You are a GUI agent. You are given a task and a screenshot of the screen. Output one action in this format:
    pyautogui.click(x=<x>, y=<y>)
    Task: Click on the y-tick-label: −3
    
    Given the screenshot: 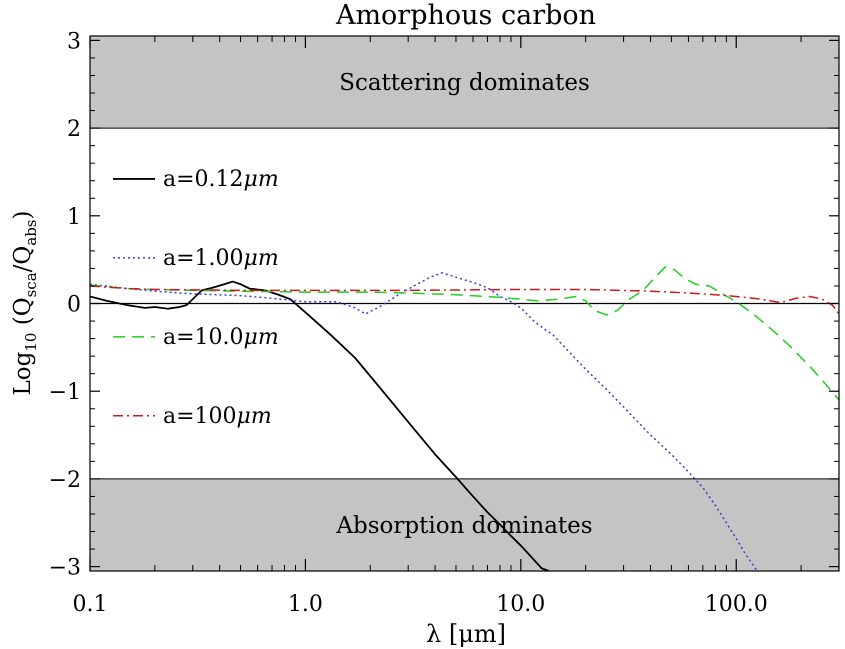 What is the action you would take?
    pyautogui.click(x=65, y=568)
    